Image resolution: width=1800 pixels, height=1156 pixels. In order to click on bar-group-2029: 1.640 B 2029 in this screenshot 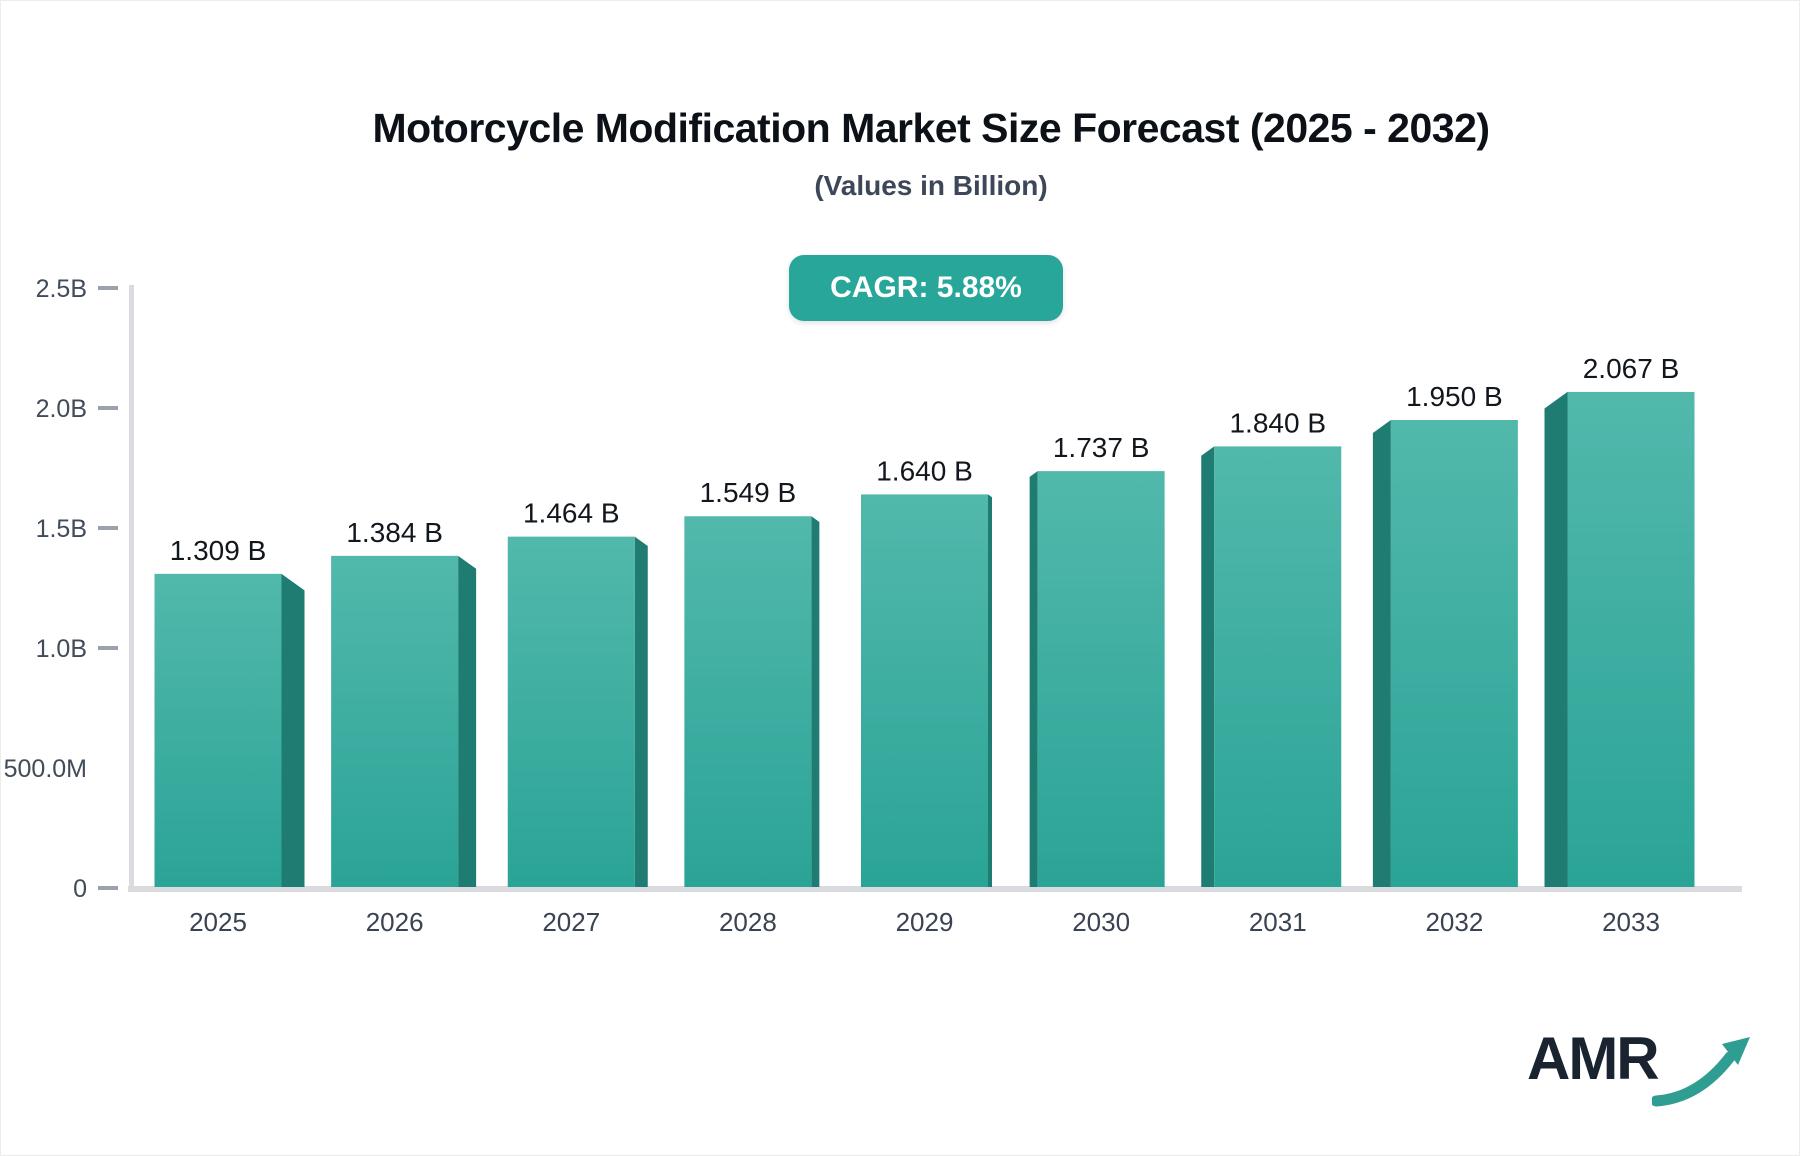, I will do `click(926, 696)`.